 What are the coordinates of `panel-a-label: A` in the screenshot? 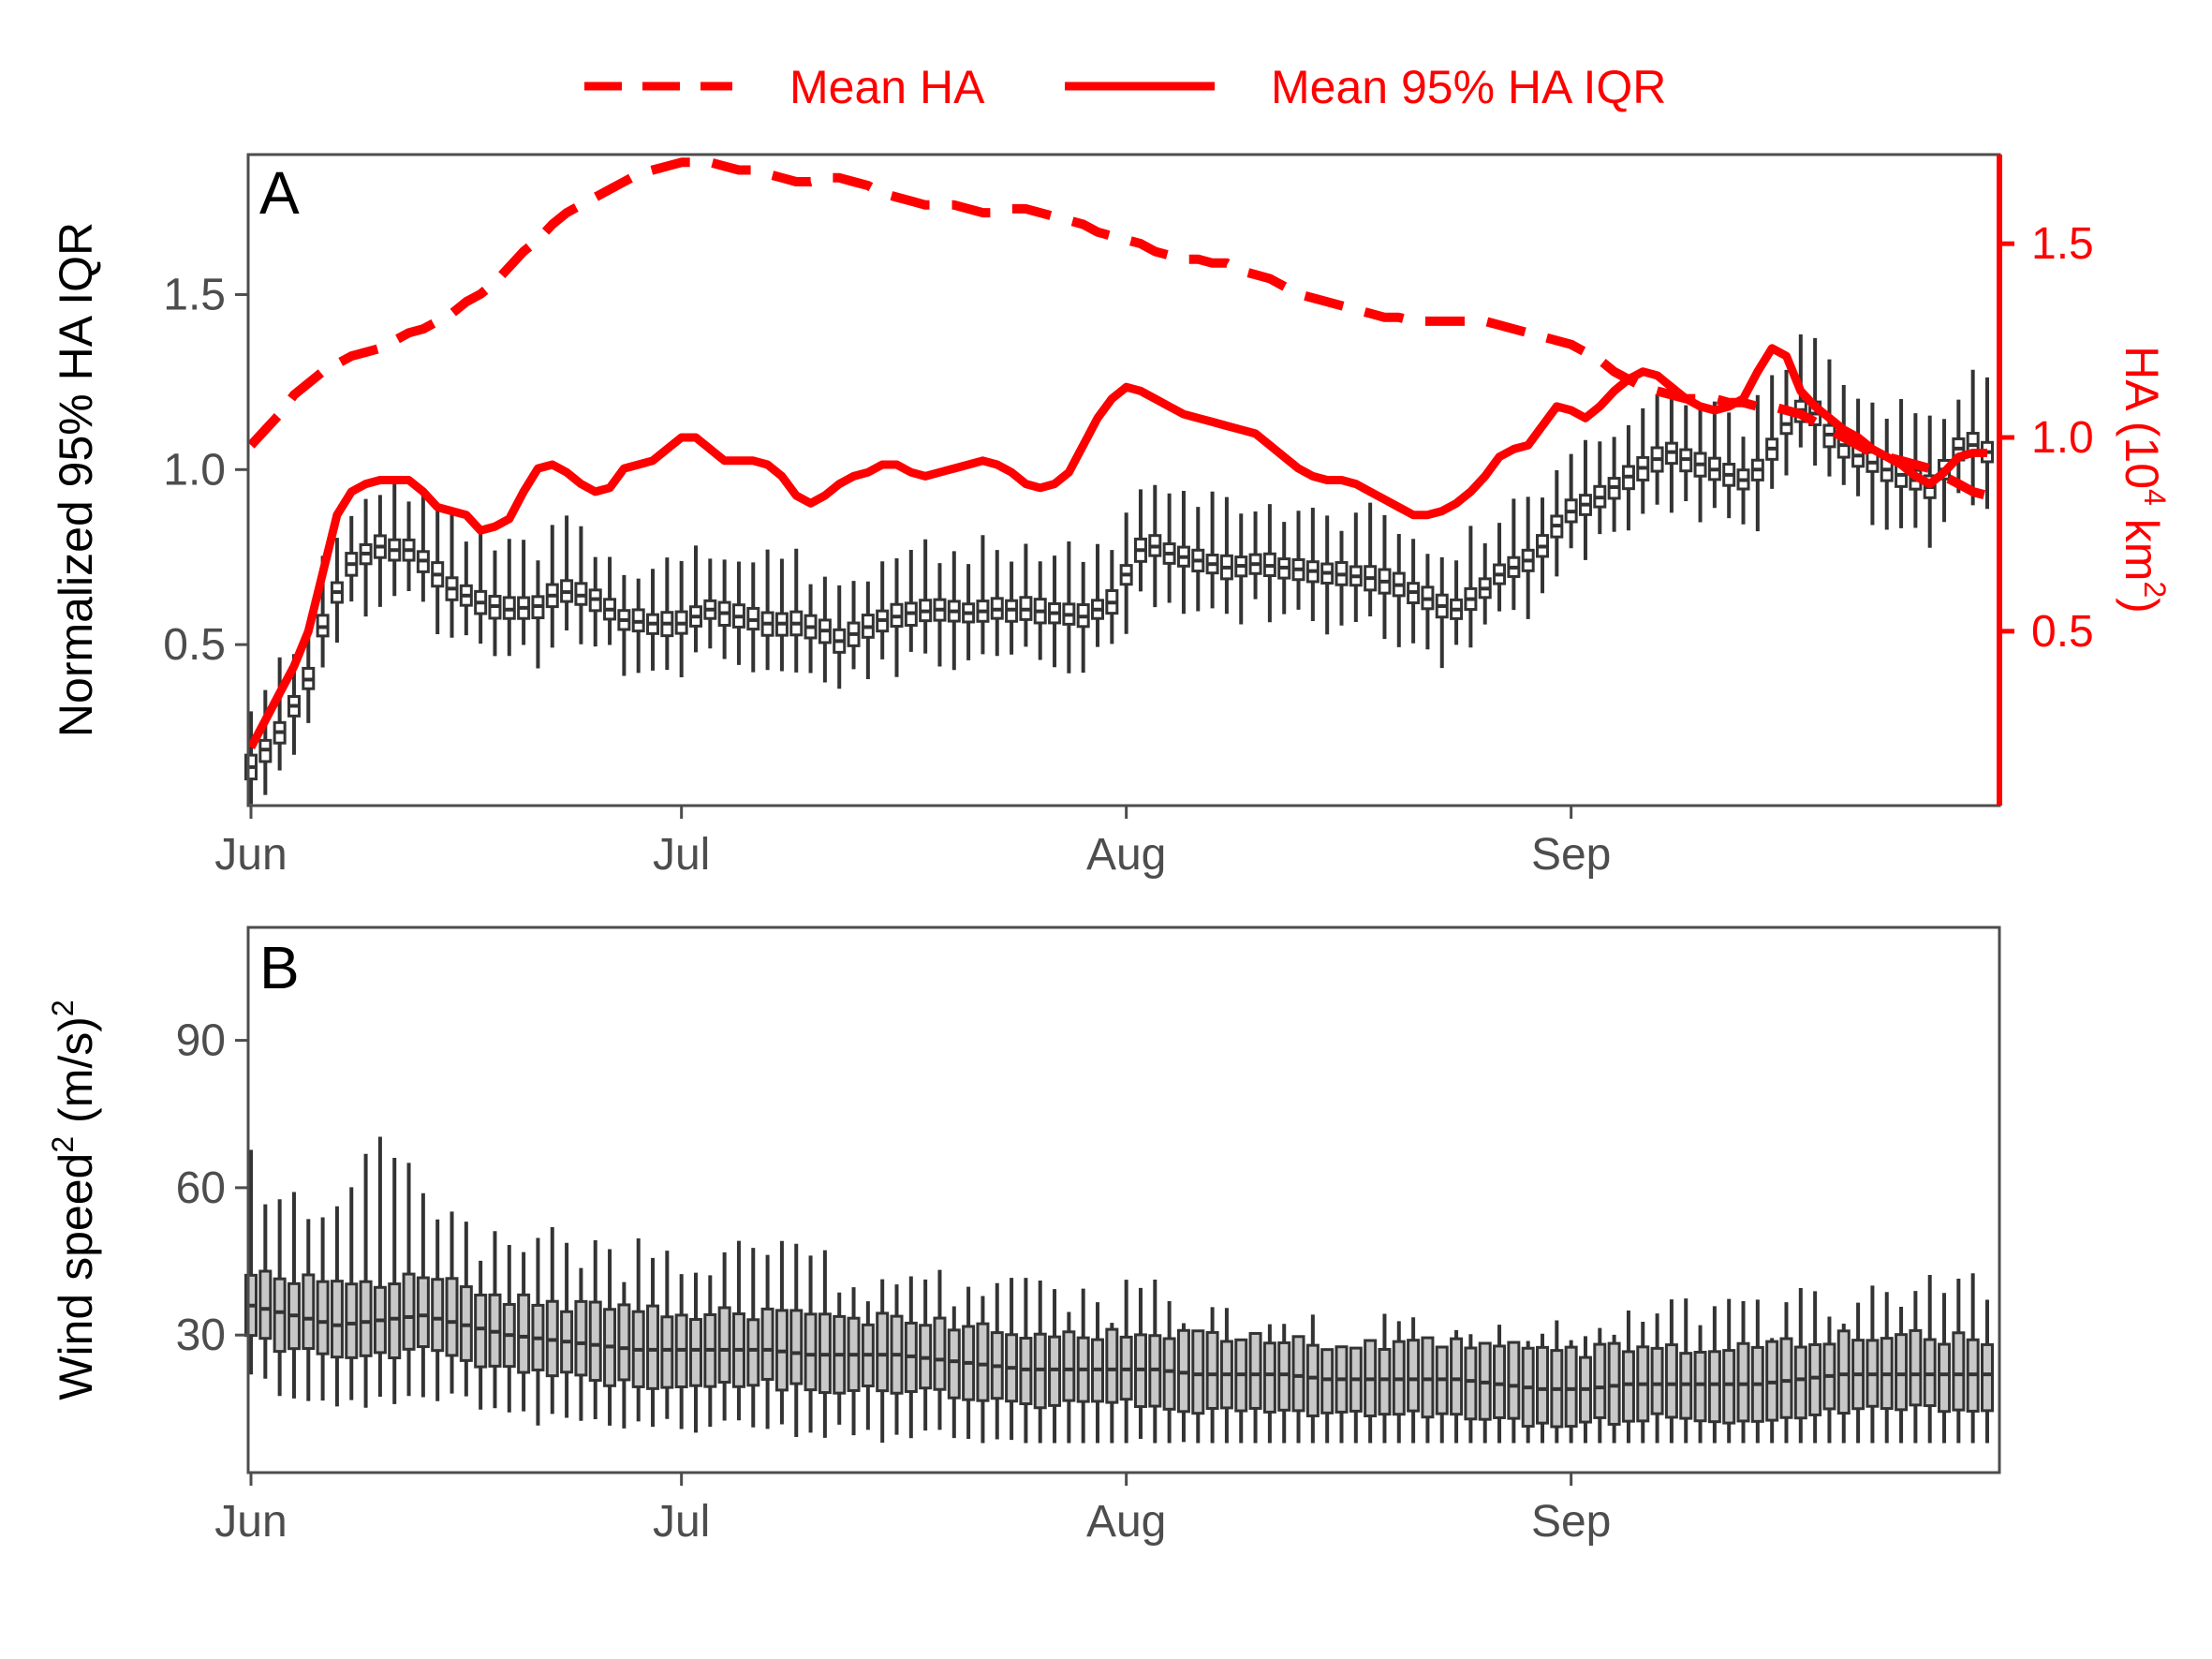 It's located at (279, 193).